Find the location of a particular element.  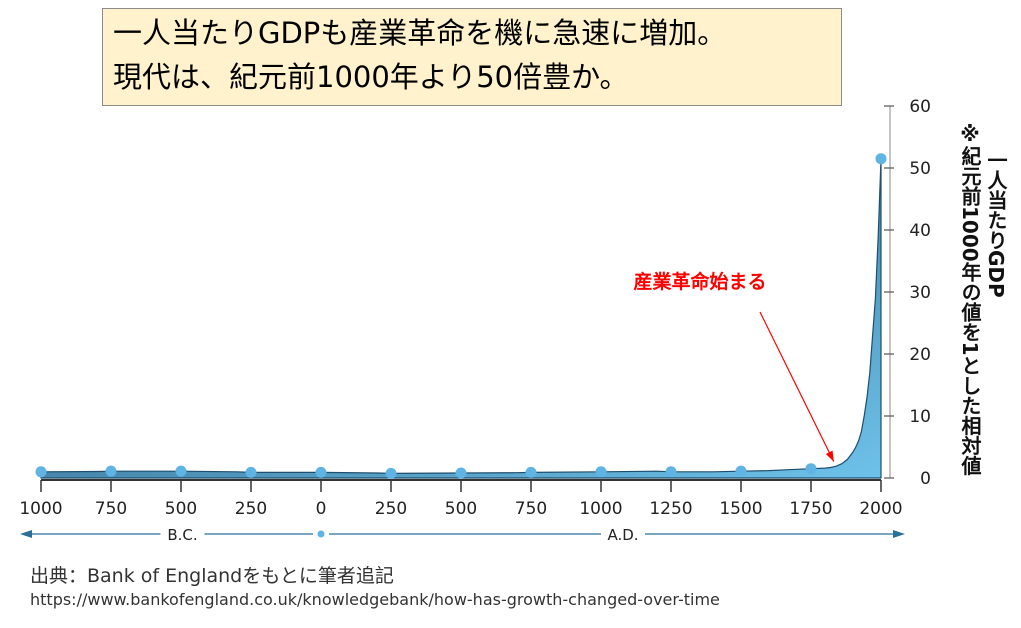

source-line-1: 出典：Bank of Englandをもとに筆者追記 is located at coordinates (212, 576).